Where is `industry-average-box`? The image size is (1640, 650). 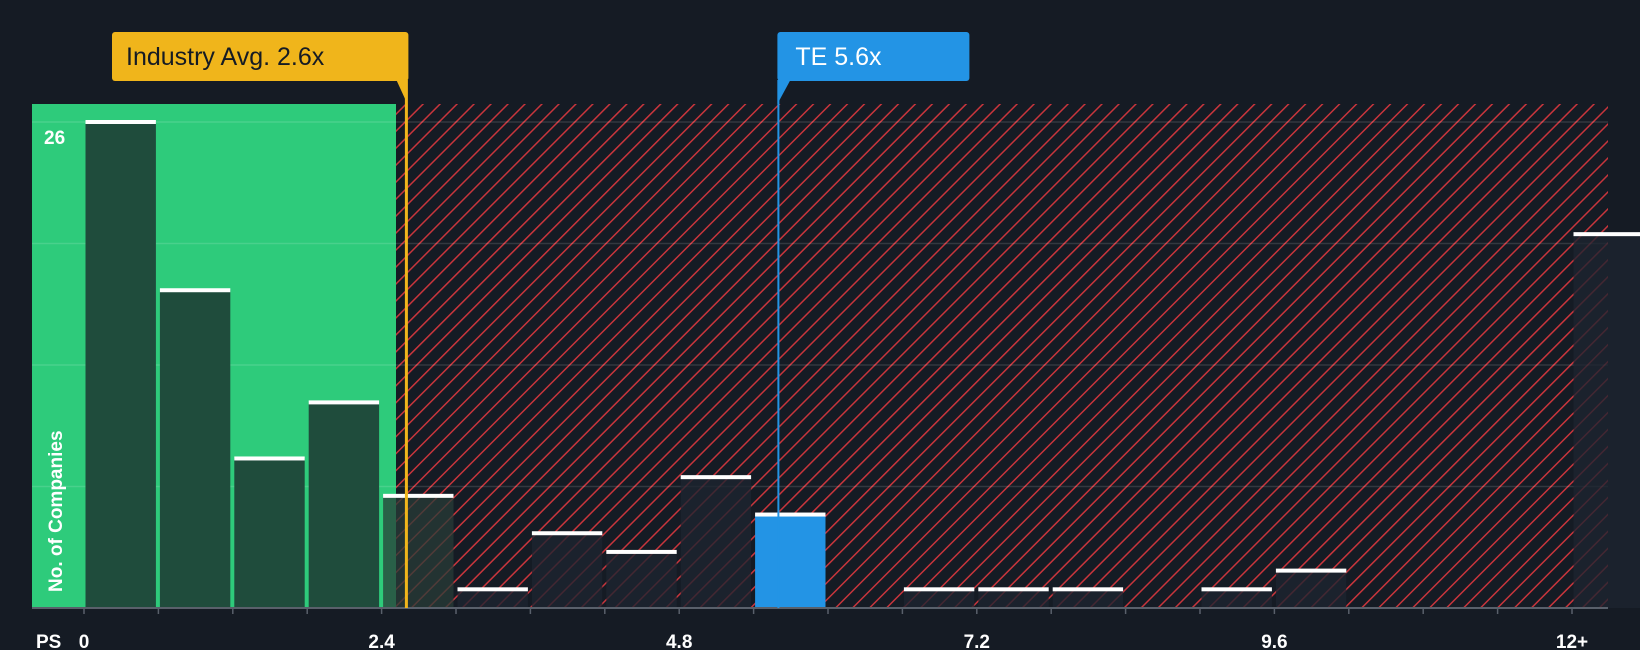 industry-average-box is located at coordinates (260, 56).